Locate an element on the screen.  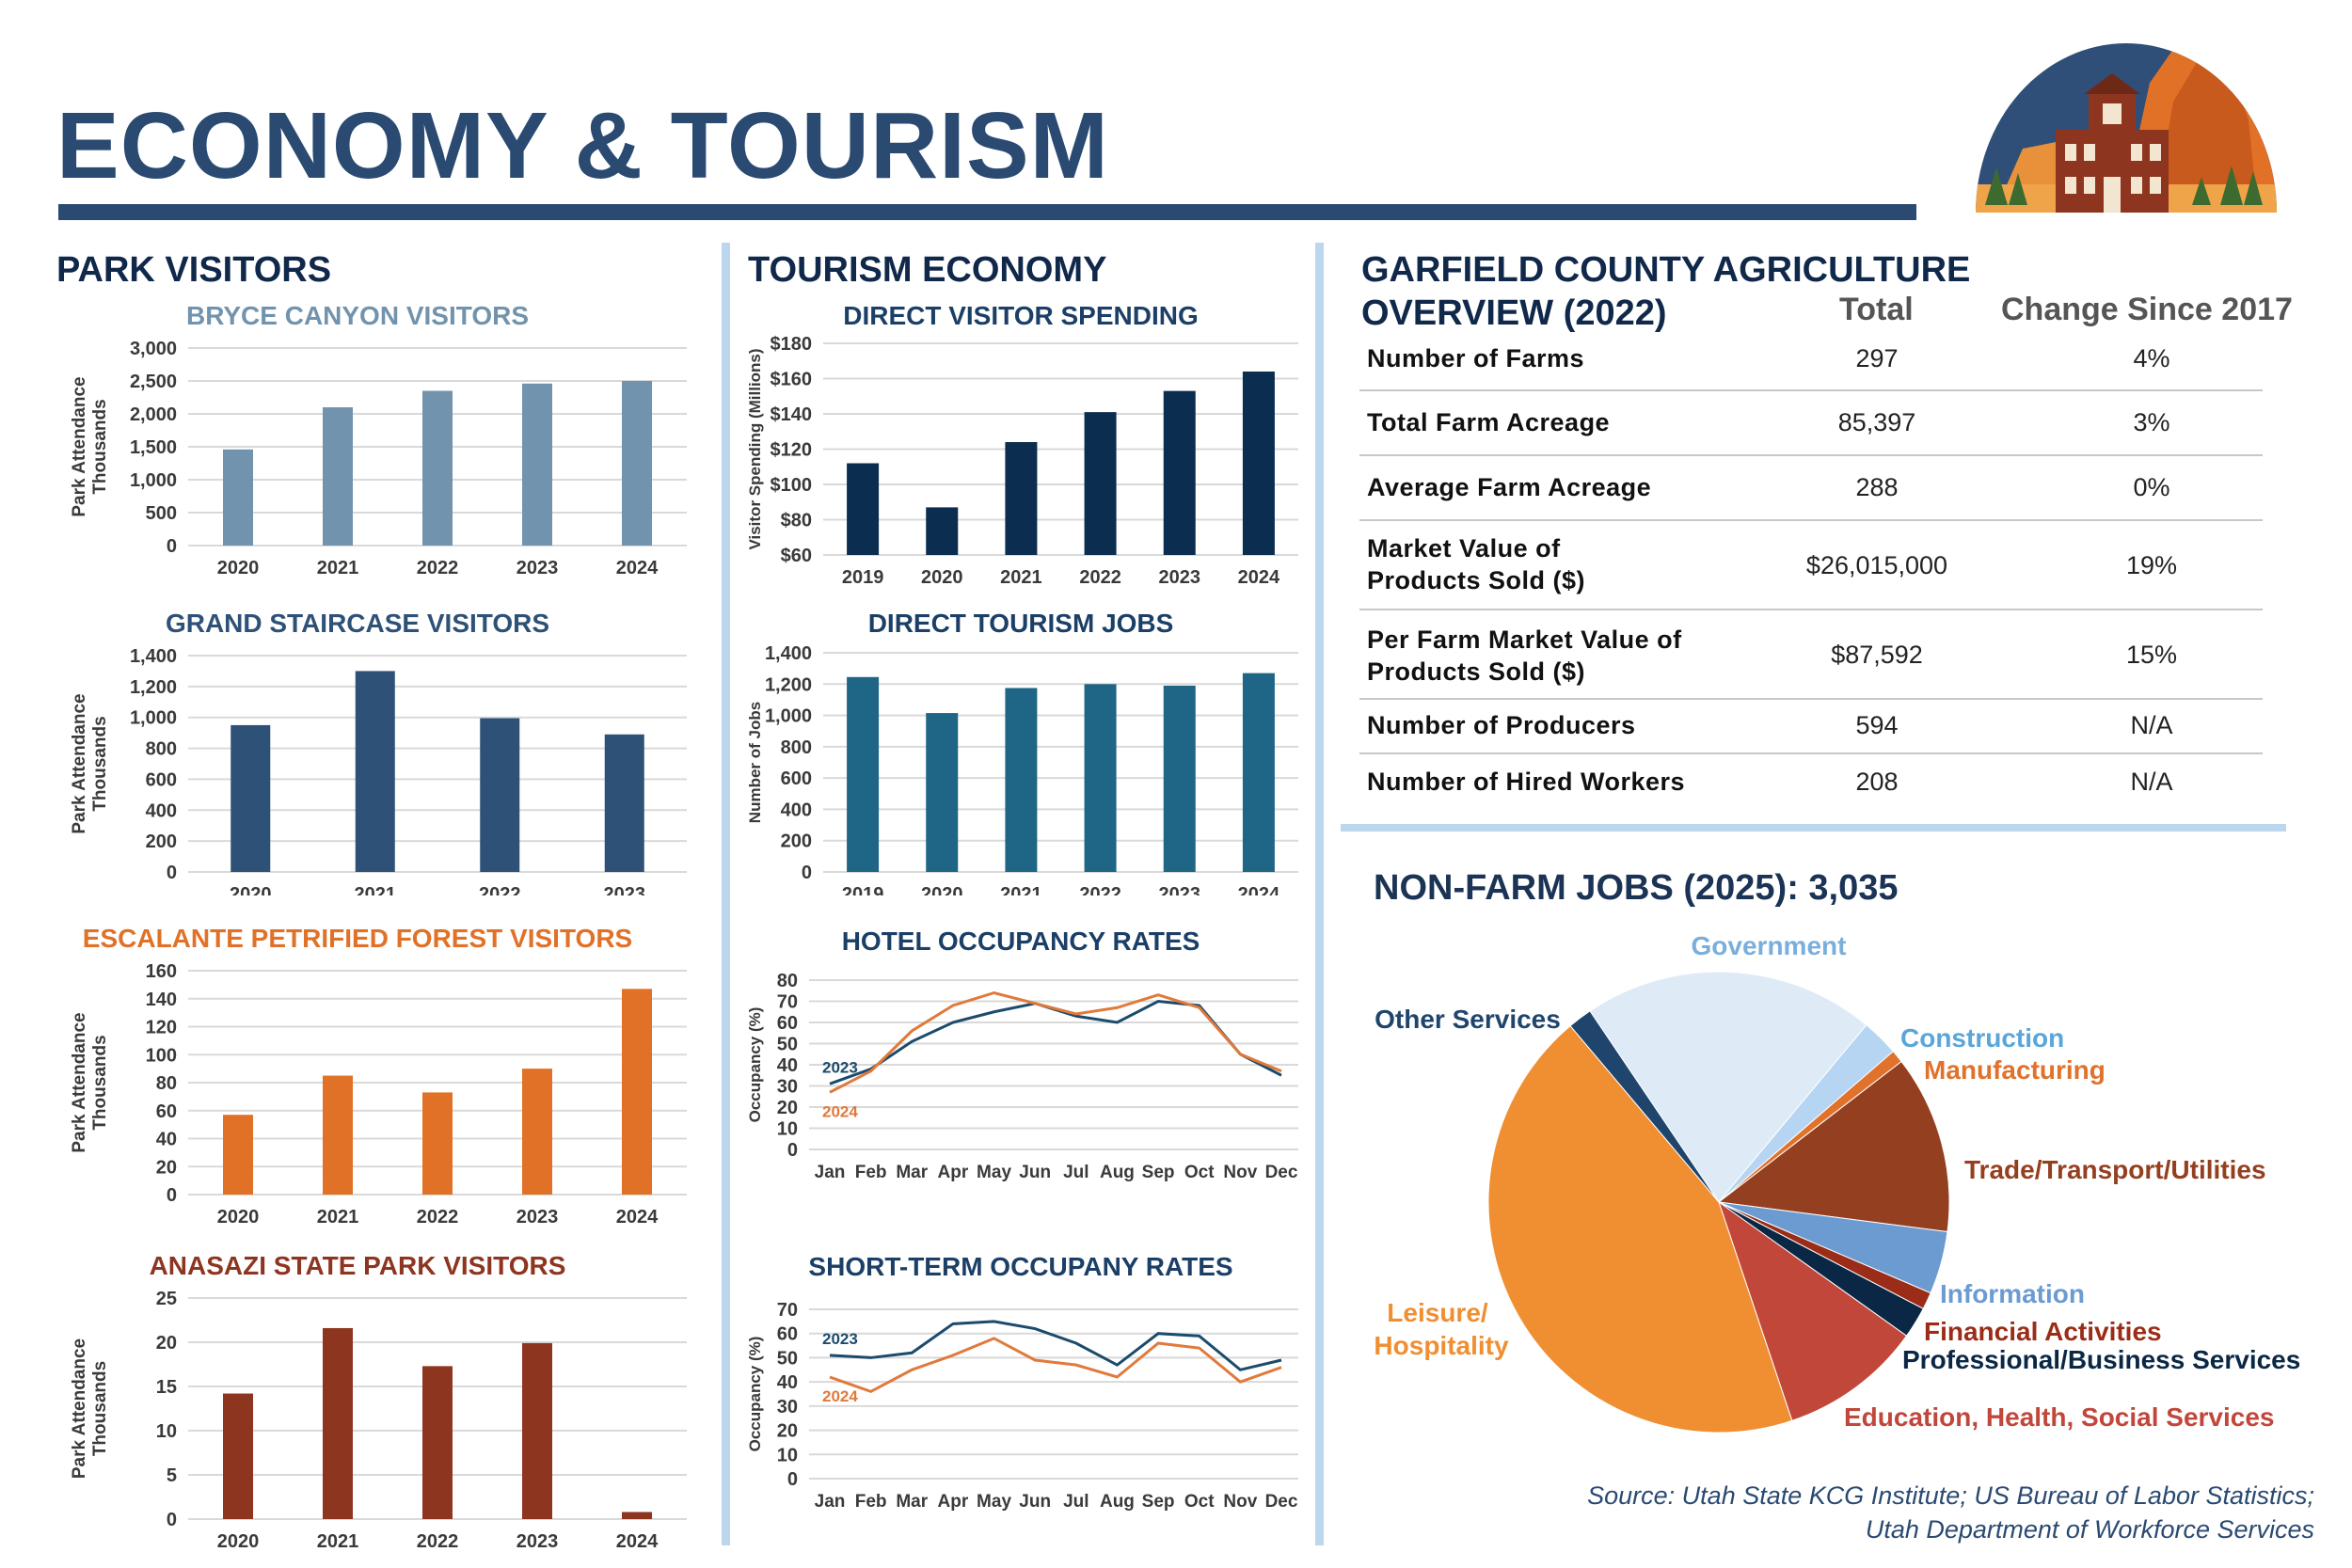
y-tick-label: $180 is located at coordinates (792, 344).